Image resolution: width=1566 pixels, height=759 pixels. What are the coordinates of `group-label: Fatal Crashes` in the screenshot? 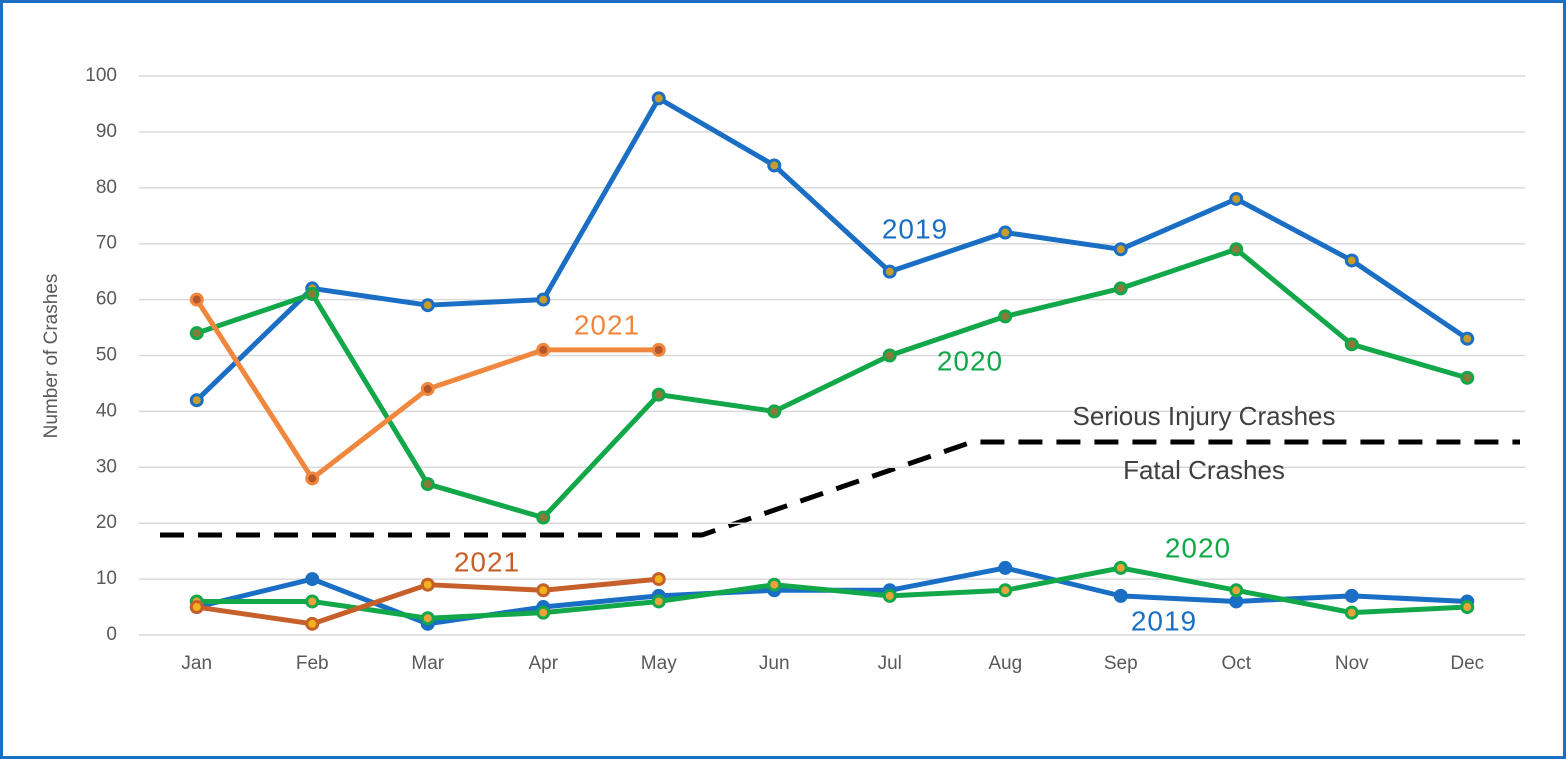 It's located at (1204, 470).